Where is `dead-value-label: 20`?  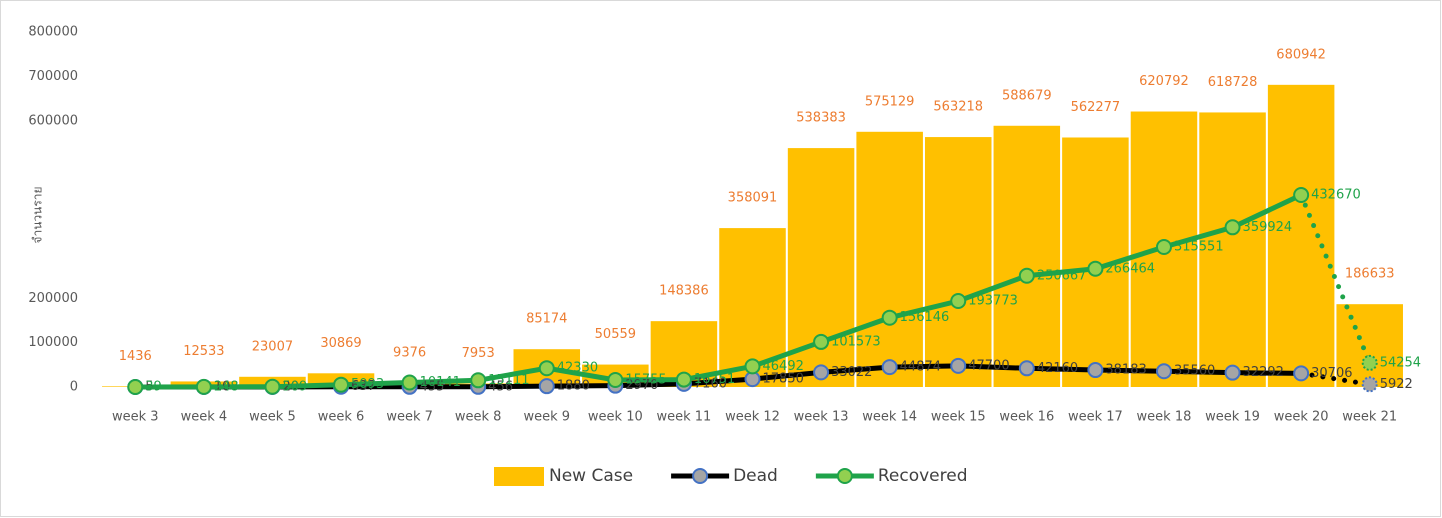
dead-value-label: 20 is located at coordinates (290, 386).